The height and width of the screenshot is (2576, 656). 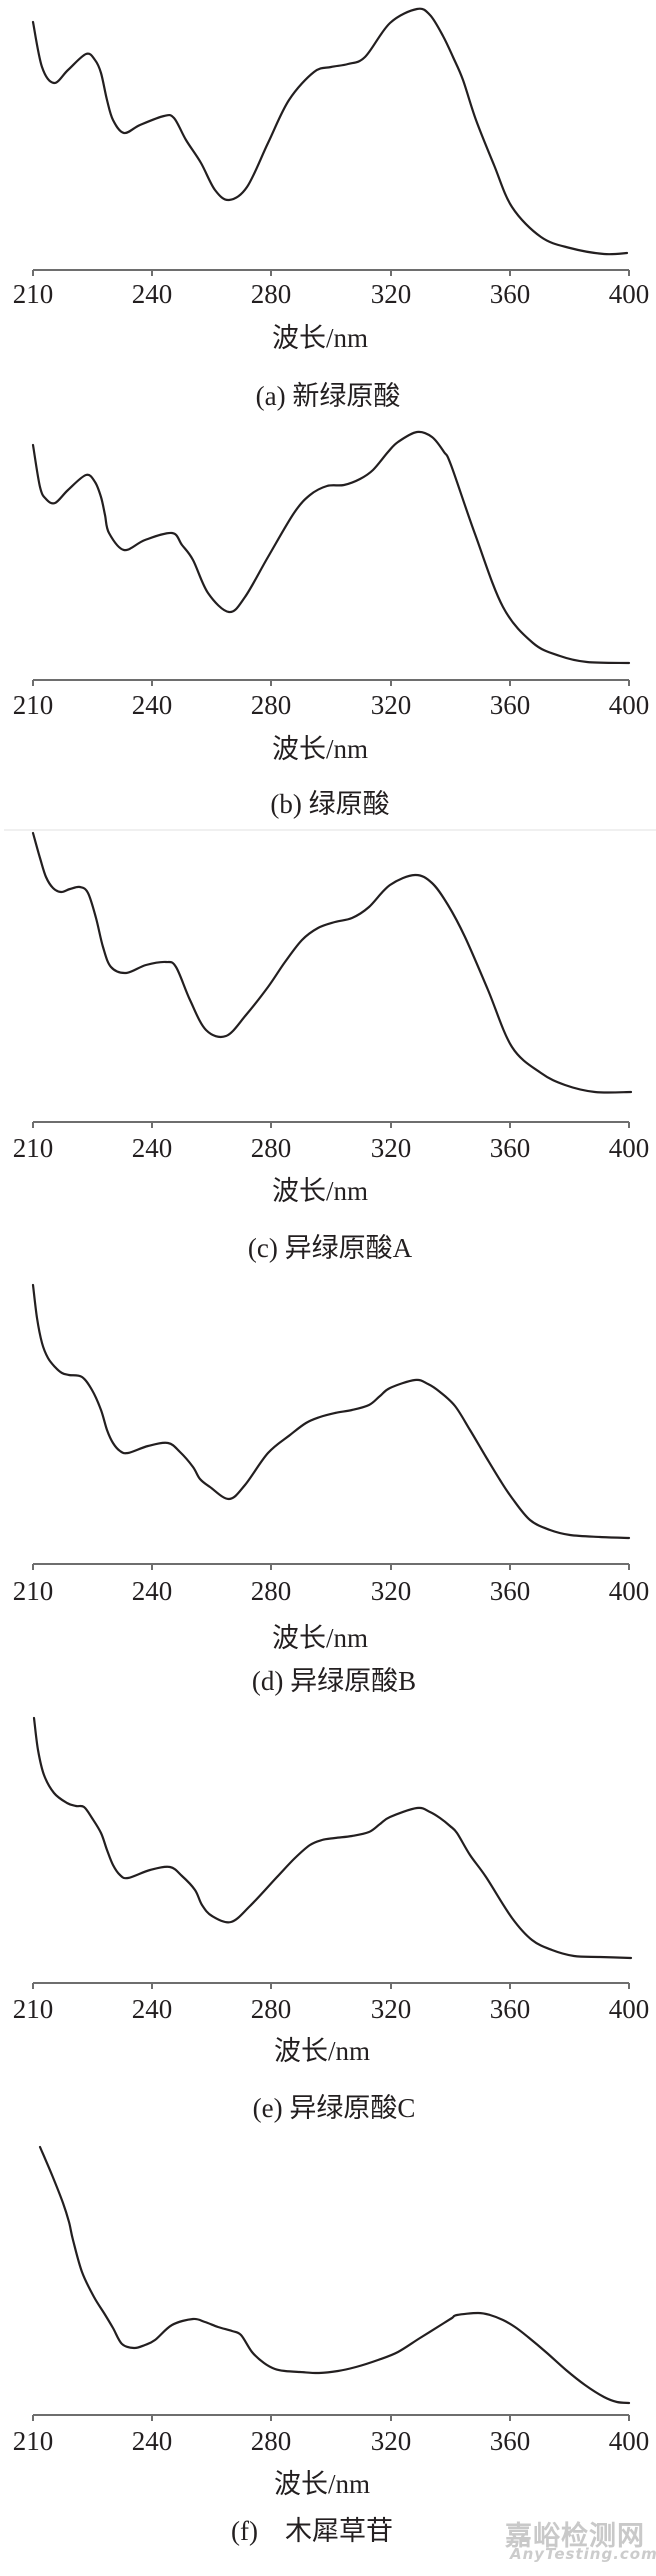 I want to click on watermark-url-text: AnyTesting.com, so click(x=583, y=2554).